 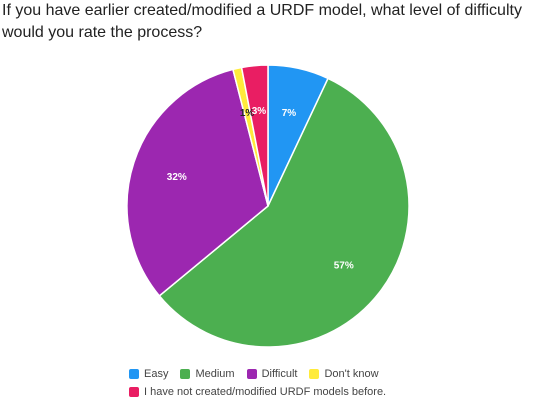 I want to click on legend-item-dont-know: Don't know, so click(x=344, y=374).